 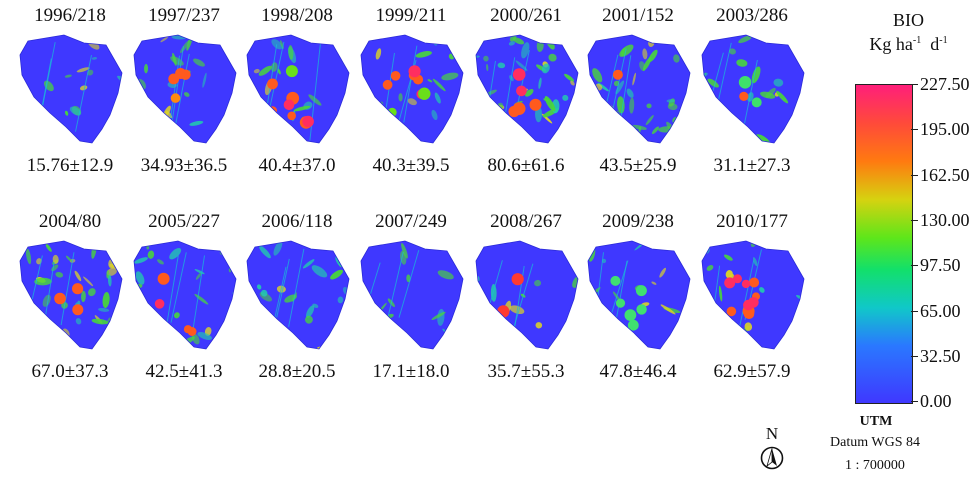 I want to click on panel-mean-stat: 67.0±37.3, so click(x=70, y=371).